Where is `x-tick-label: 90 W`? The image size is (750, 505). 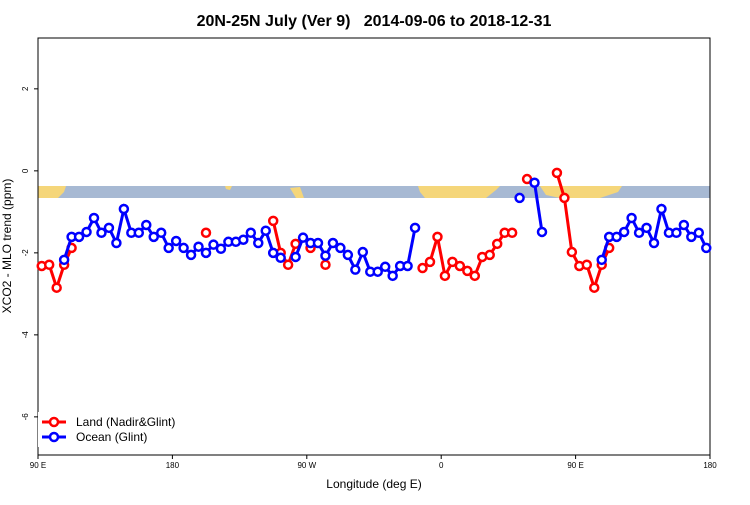 x-tick-label: 90 W is located at coordinates (306, 465).